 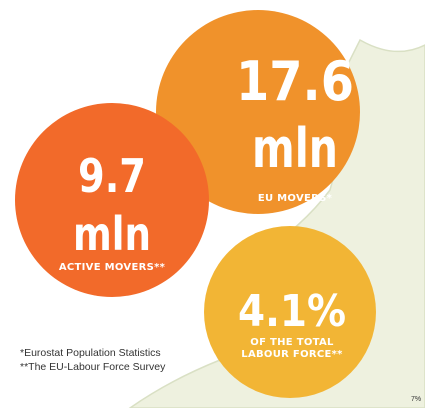 I want to click on labour-force-label: LABOUR FORCE**, so click(x=292, y=354).